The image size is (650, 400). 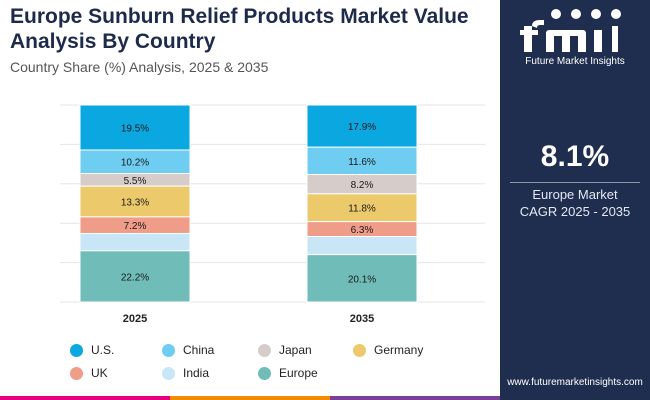 I want to click on legend-label-germany: Germany, so click(x=399, y=350).